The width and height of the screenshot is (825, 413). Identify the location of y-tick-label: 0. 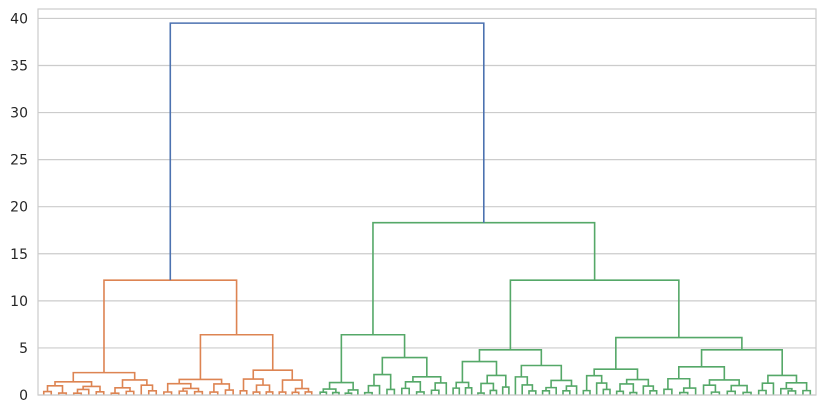
(23, 396).